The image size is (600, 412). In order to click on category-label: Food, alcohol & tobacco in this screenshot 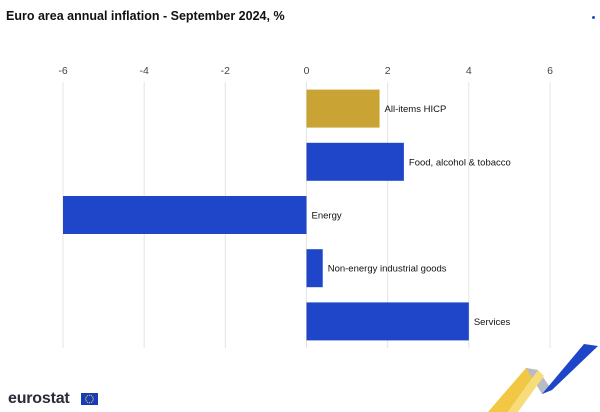, I will do `click(460, 162)`.